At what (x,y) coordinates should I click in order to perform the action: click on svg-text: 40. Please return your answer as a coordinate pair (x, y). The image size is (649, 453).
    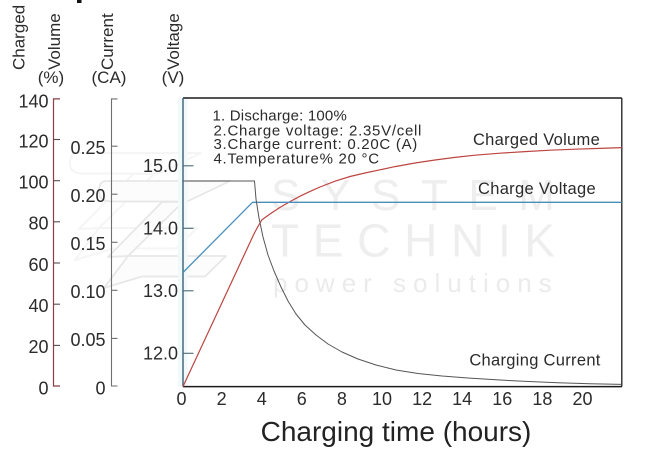
    Looking at the image, I should click on (38, 306).